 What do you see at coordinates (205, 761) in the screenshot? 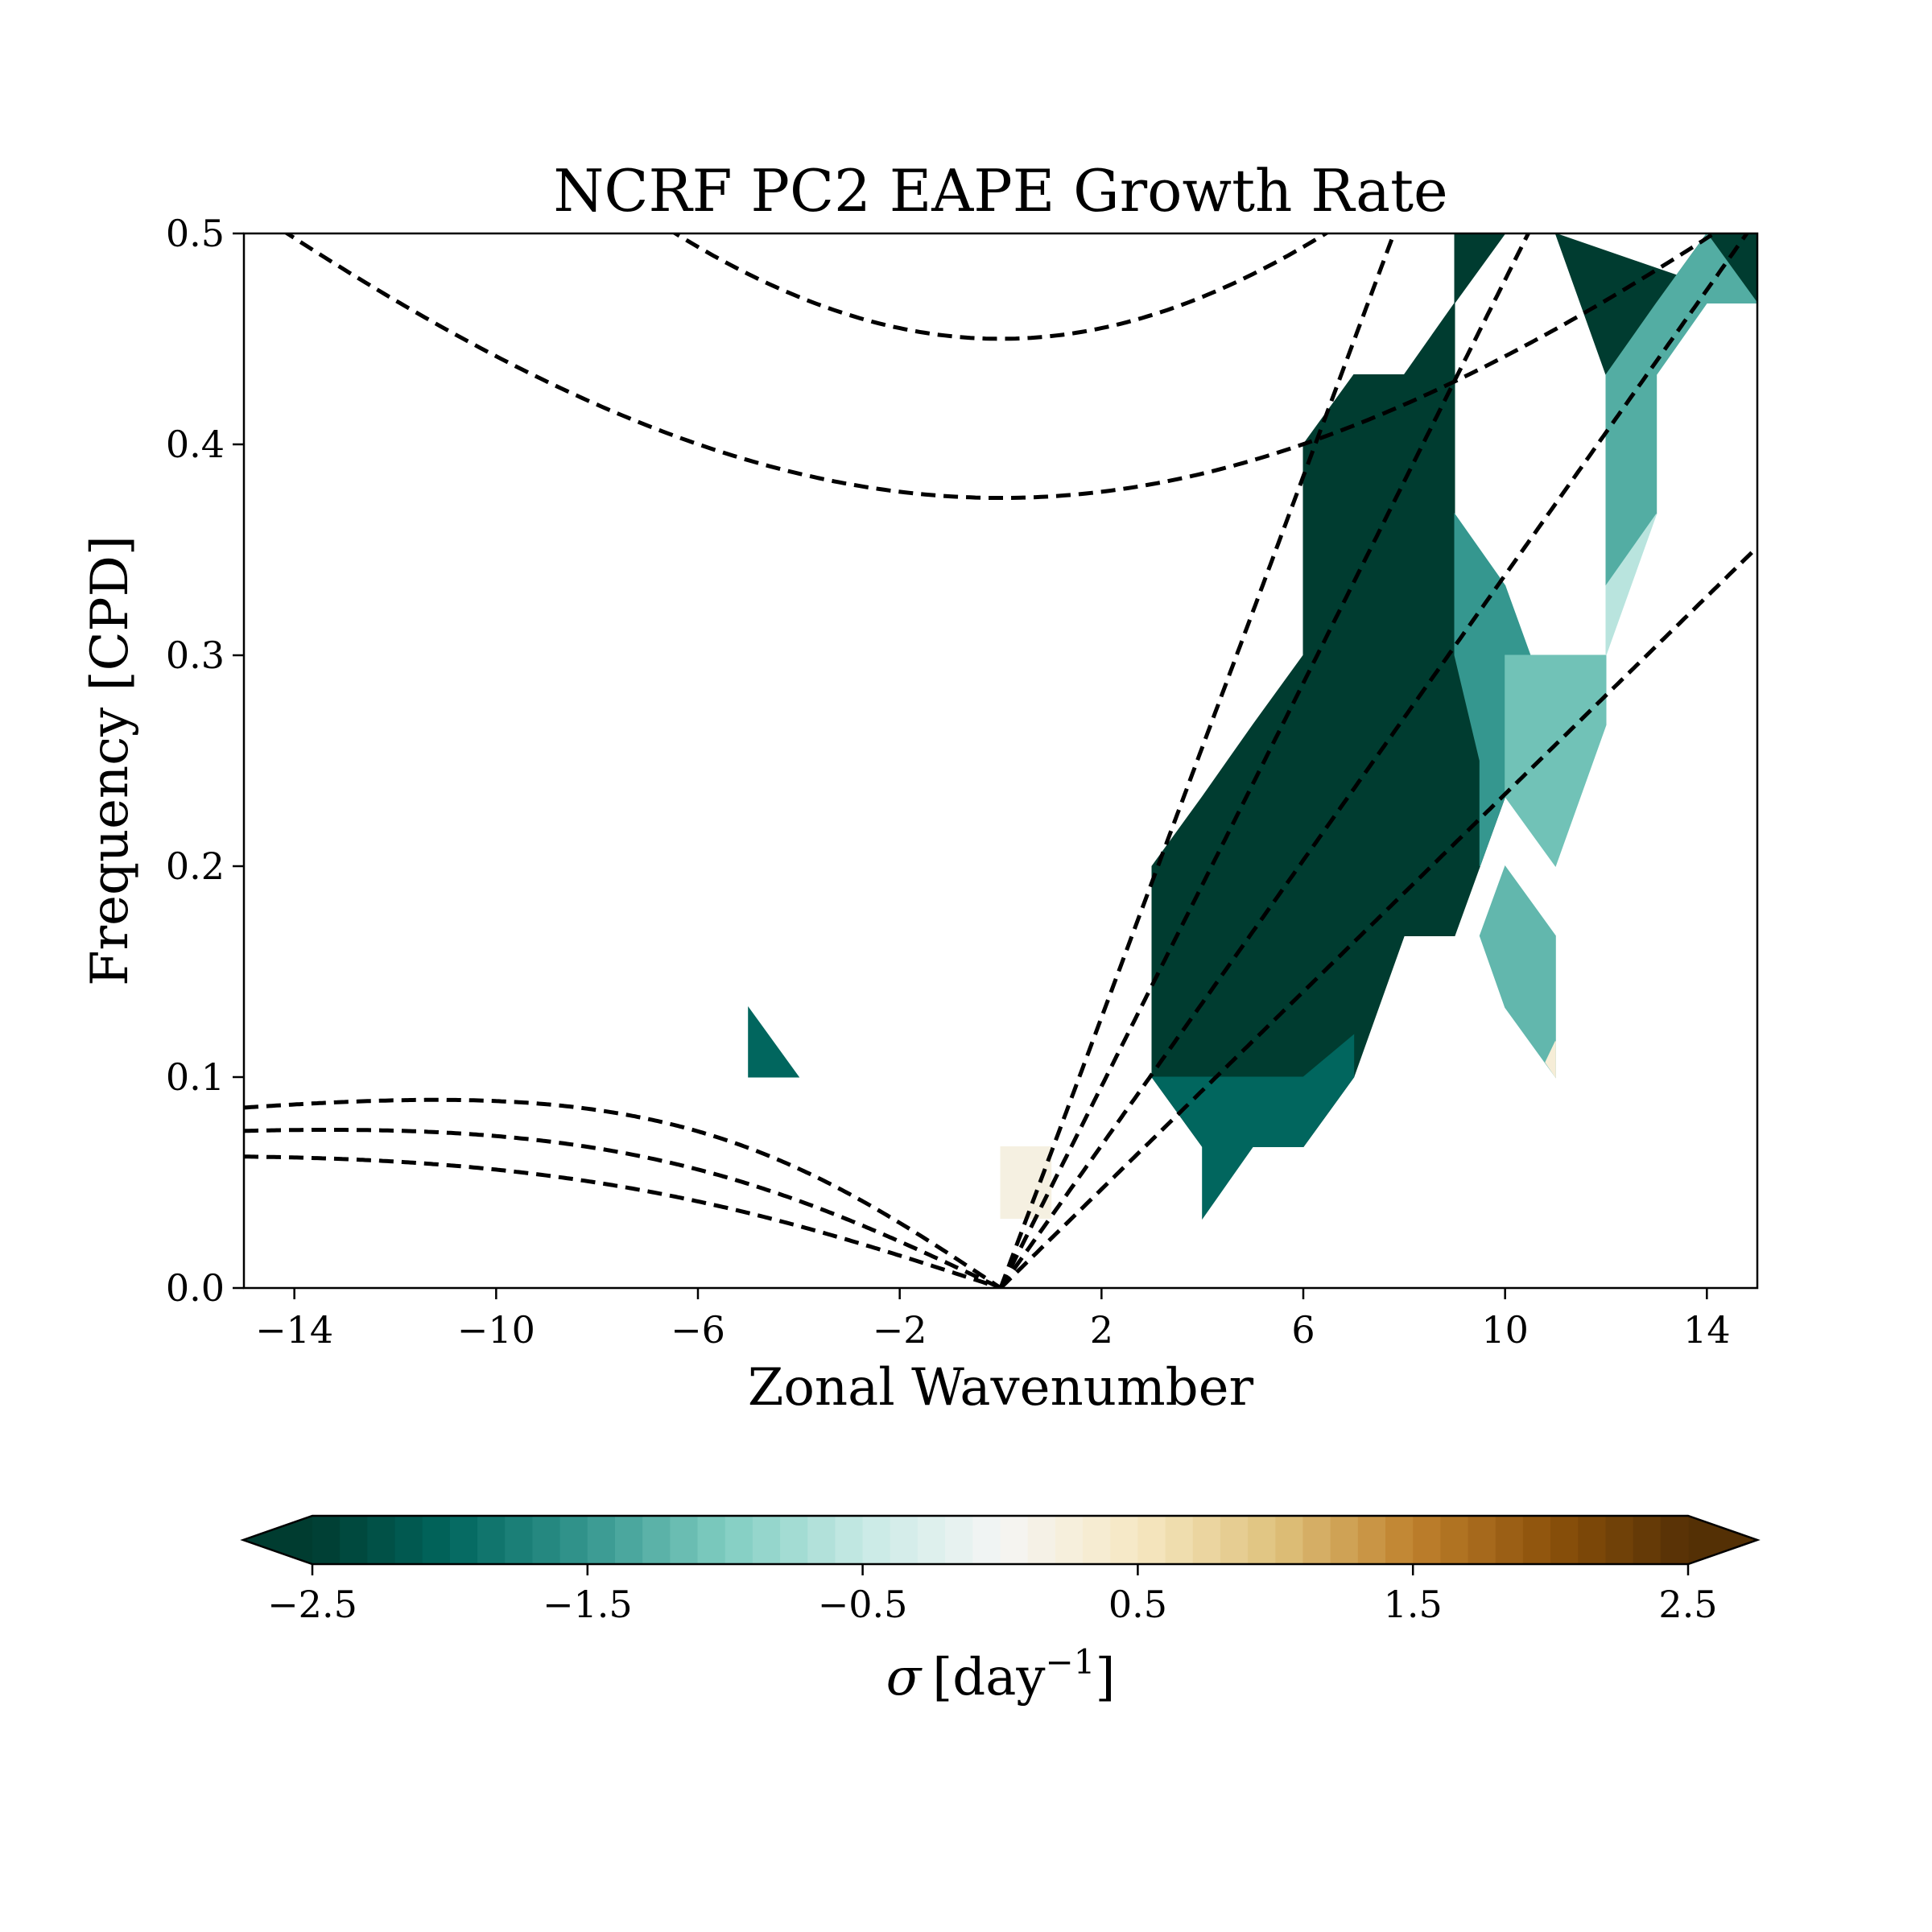
I see `y-axis-ticks: 0.0 0.1 0.2 0.3 0.4 0.5` at bounding box center [205, 761].